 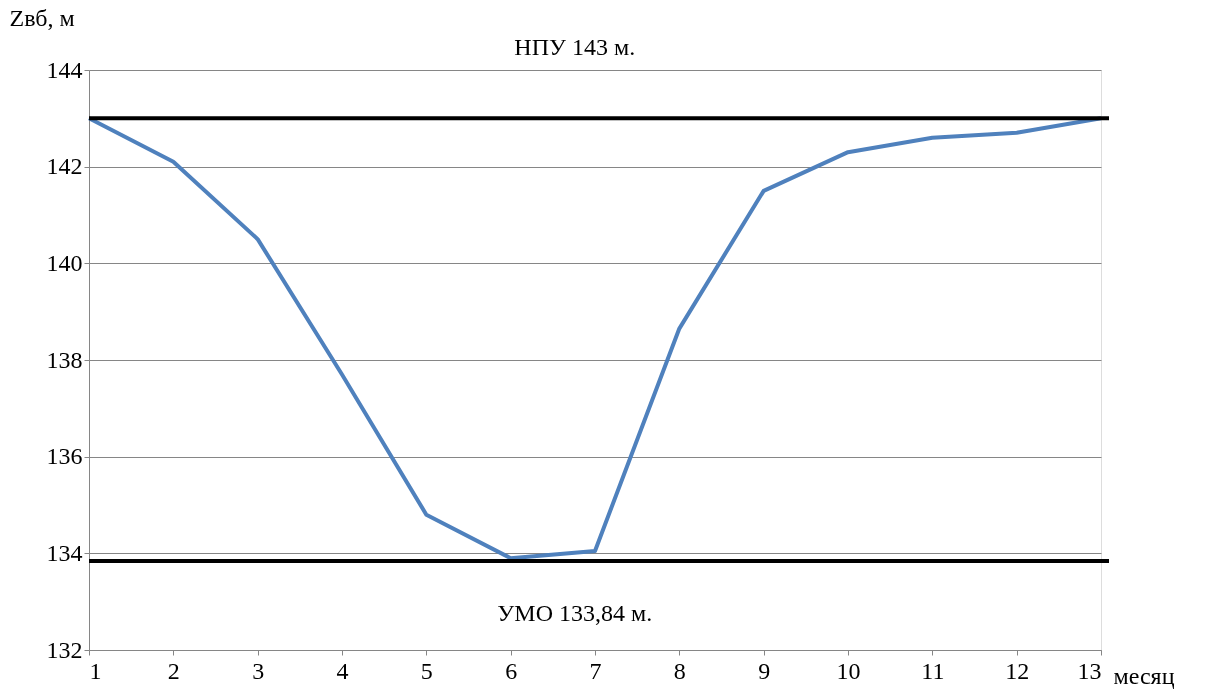 What do you see at coordinates (575, 47) in the screenshot?
I see `ref-line-label: НПУ 143 м.` at bounding box center [575, 47].